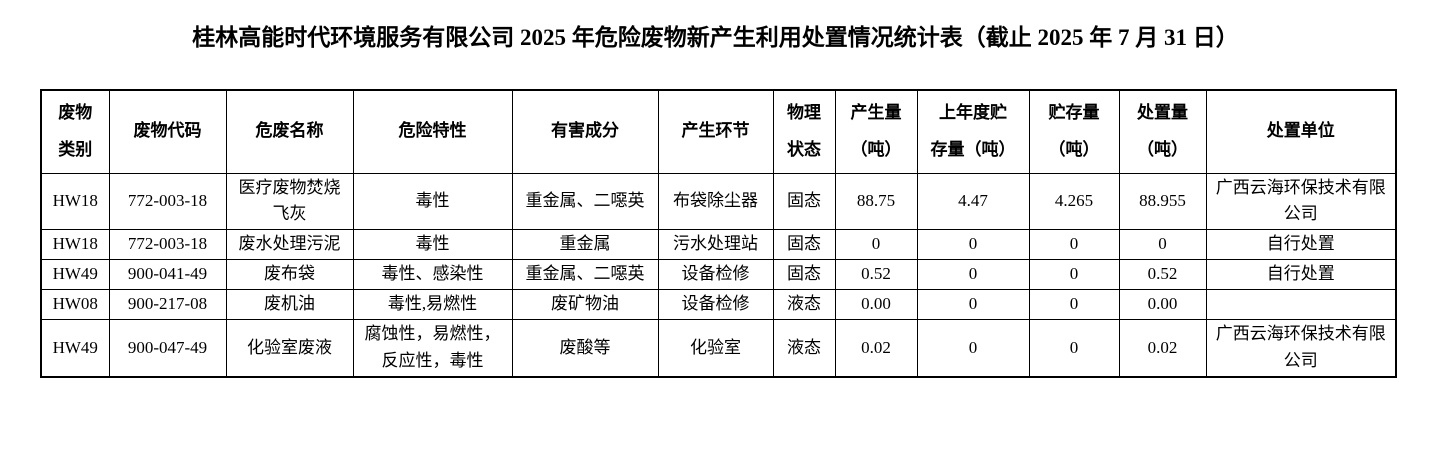 This screenshot has height=450, width=1431. I want to click on cell-waste-code: 900-217-08, so click(167, 304).